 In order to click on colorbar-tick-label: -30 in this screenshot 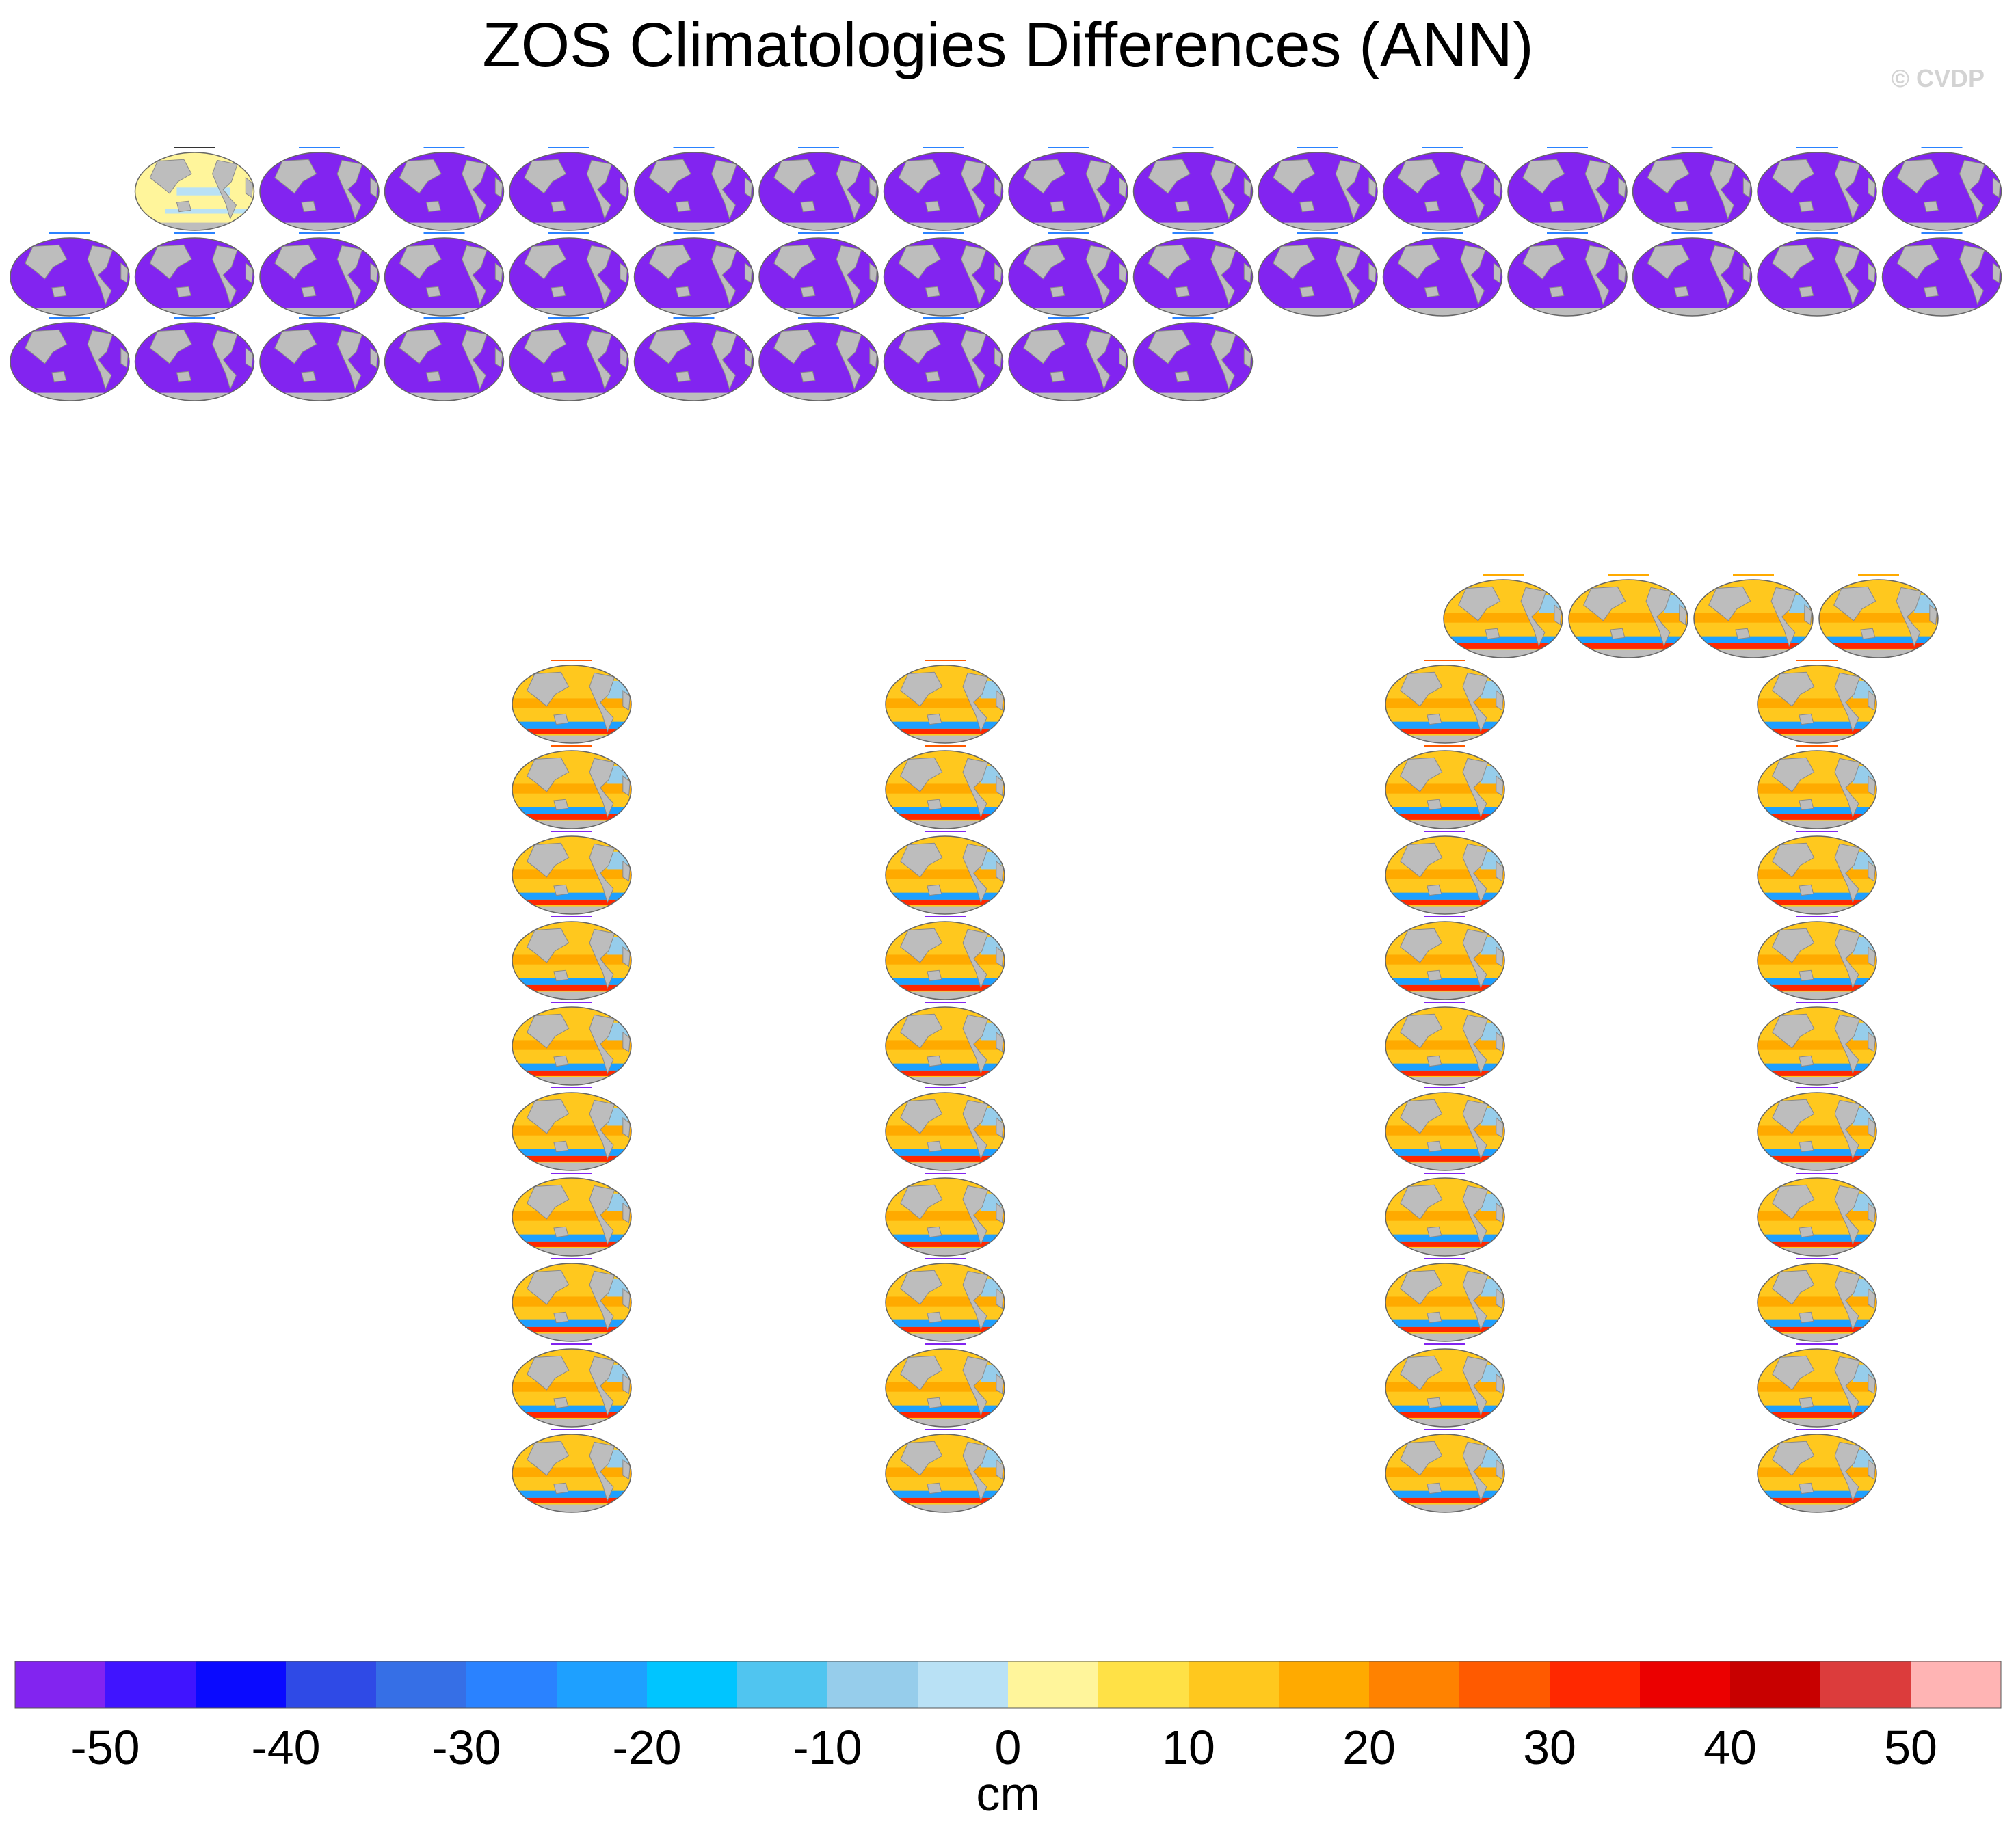, I will do `click(466, 1747)`.